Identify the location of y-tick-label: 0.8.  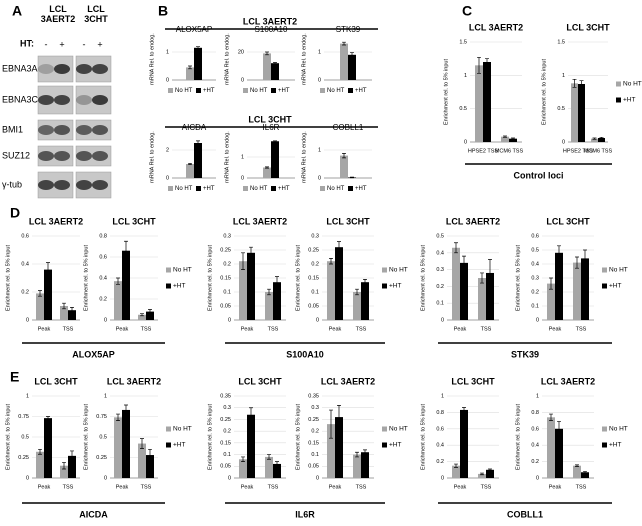
(535, 413).